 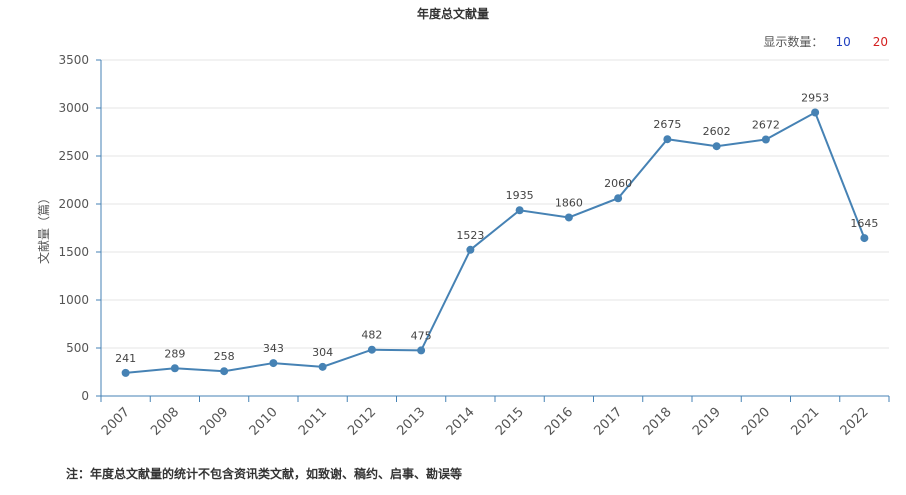 What do you see at coordinates (73, 204) in the screenshot?
I see `y-tick-label: 2000` at bounding box center [73, 204].